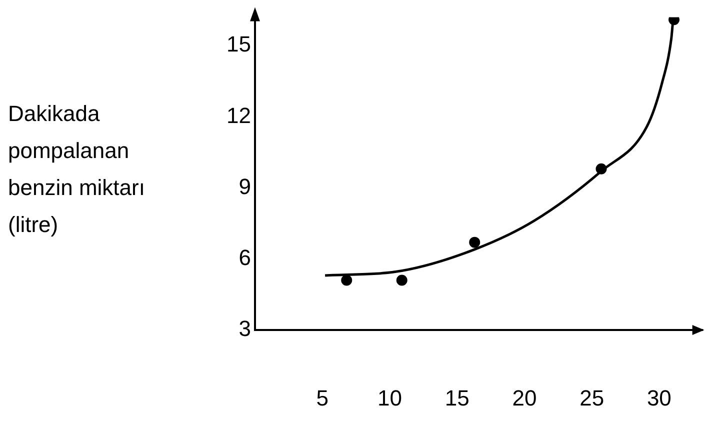  I want to click on y-tick-label: 9, so click(244, 186).